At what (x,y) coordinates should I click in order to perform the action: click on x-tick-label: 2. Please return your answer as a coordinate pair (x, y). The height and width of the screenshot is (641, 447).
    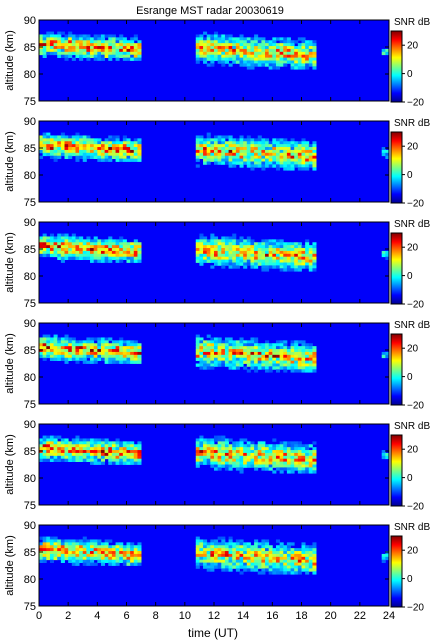
    Looking at the image, I should click on (68, 616).